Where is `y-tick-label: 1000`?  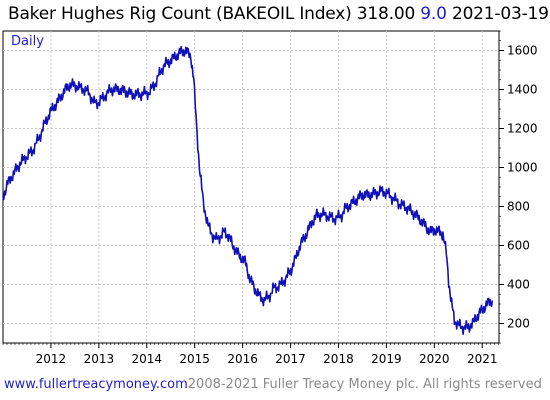
y-tick-label: 1000 is located at coordinates (522, 168).